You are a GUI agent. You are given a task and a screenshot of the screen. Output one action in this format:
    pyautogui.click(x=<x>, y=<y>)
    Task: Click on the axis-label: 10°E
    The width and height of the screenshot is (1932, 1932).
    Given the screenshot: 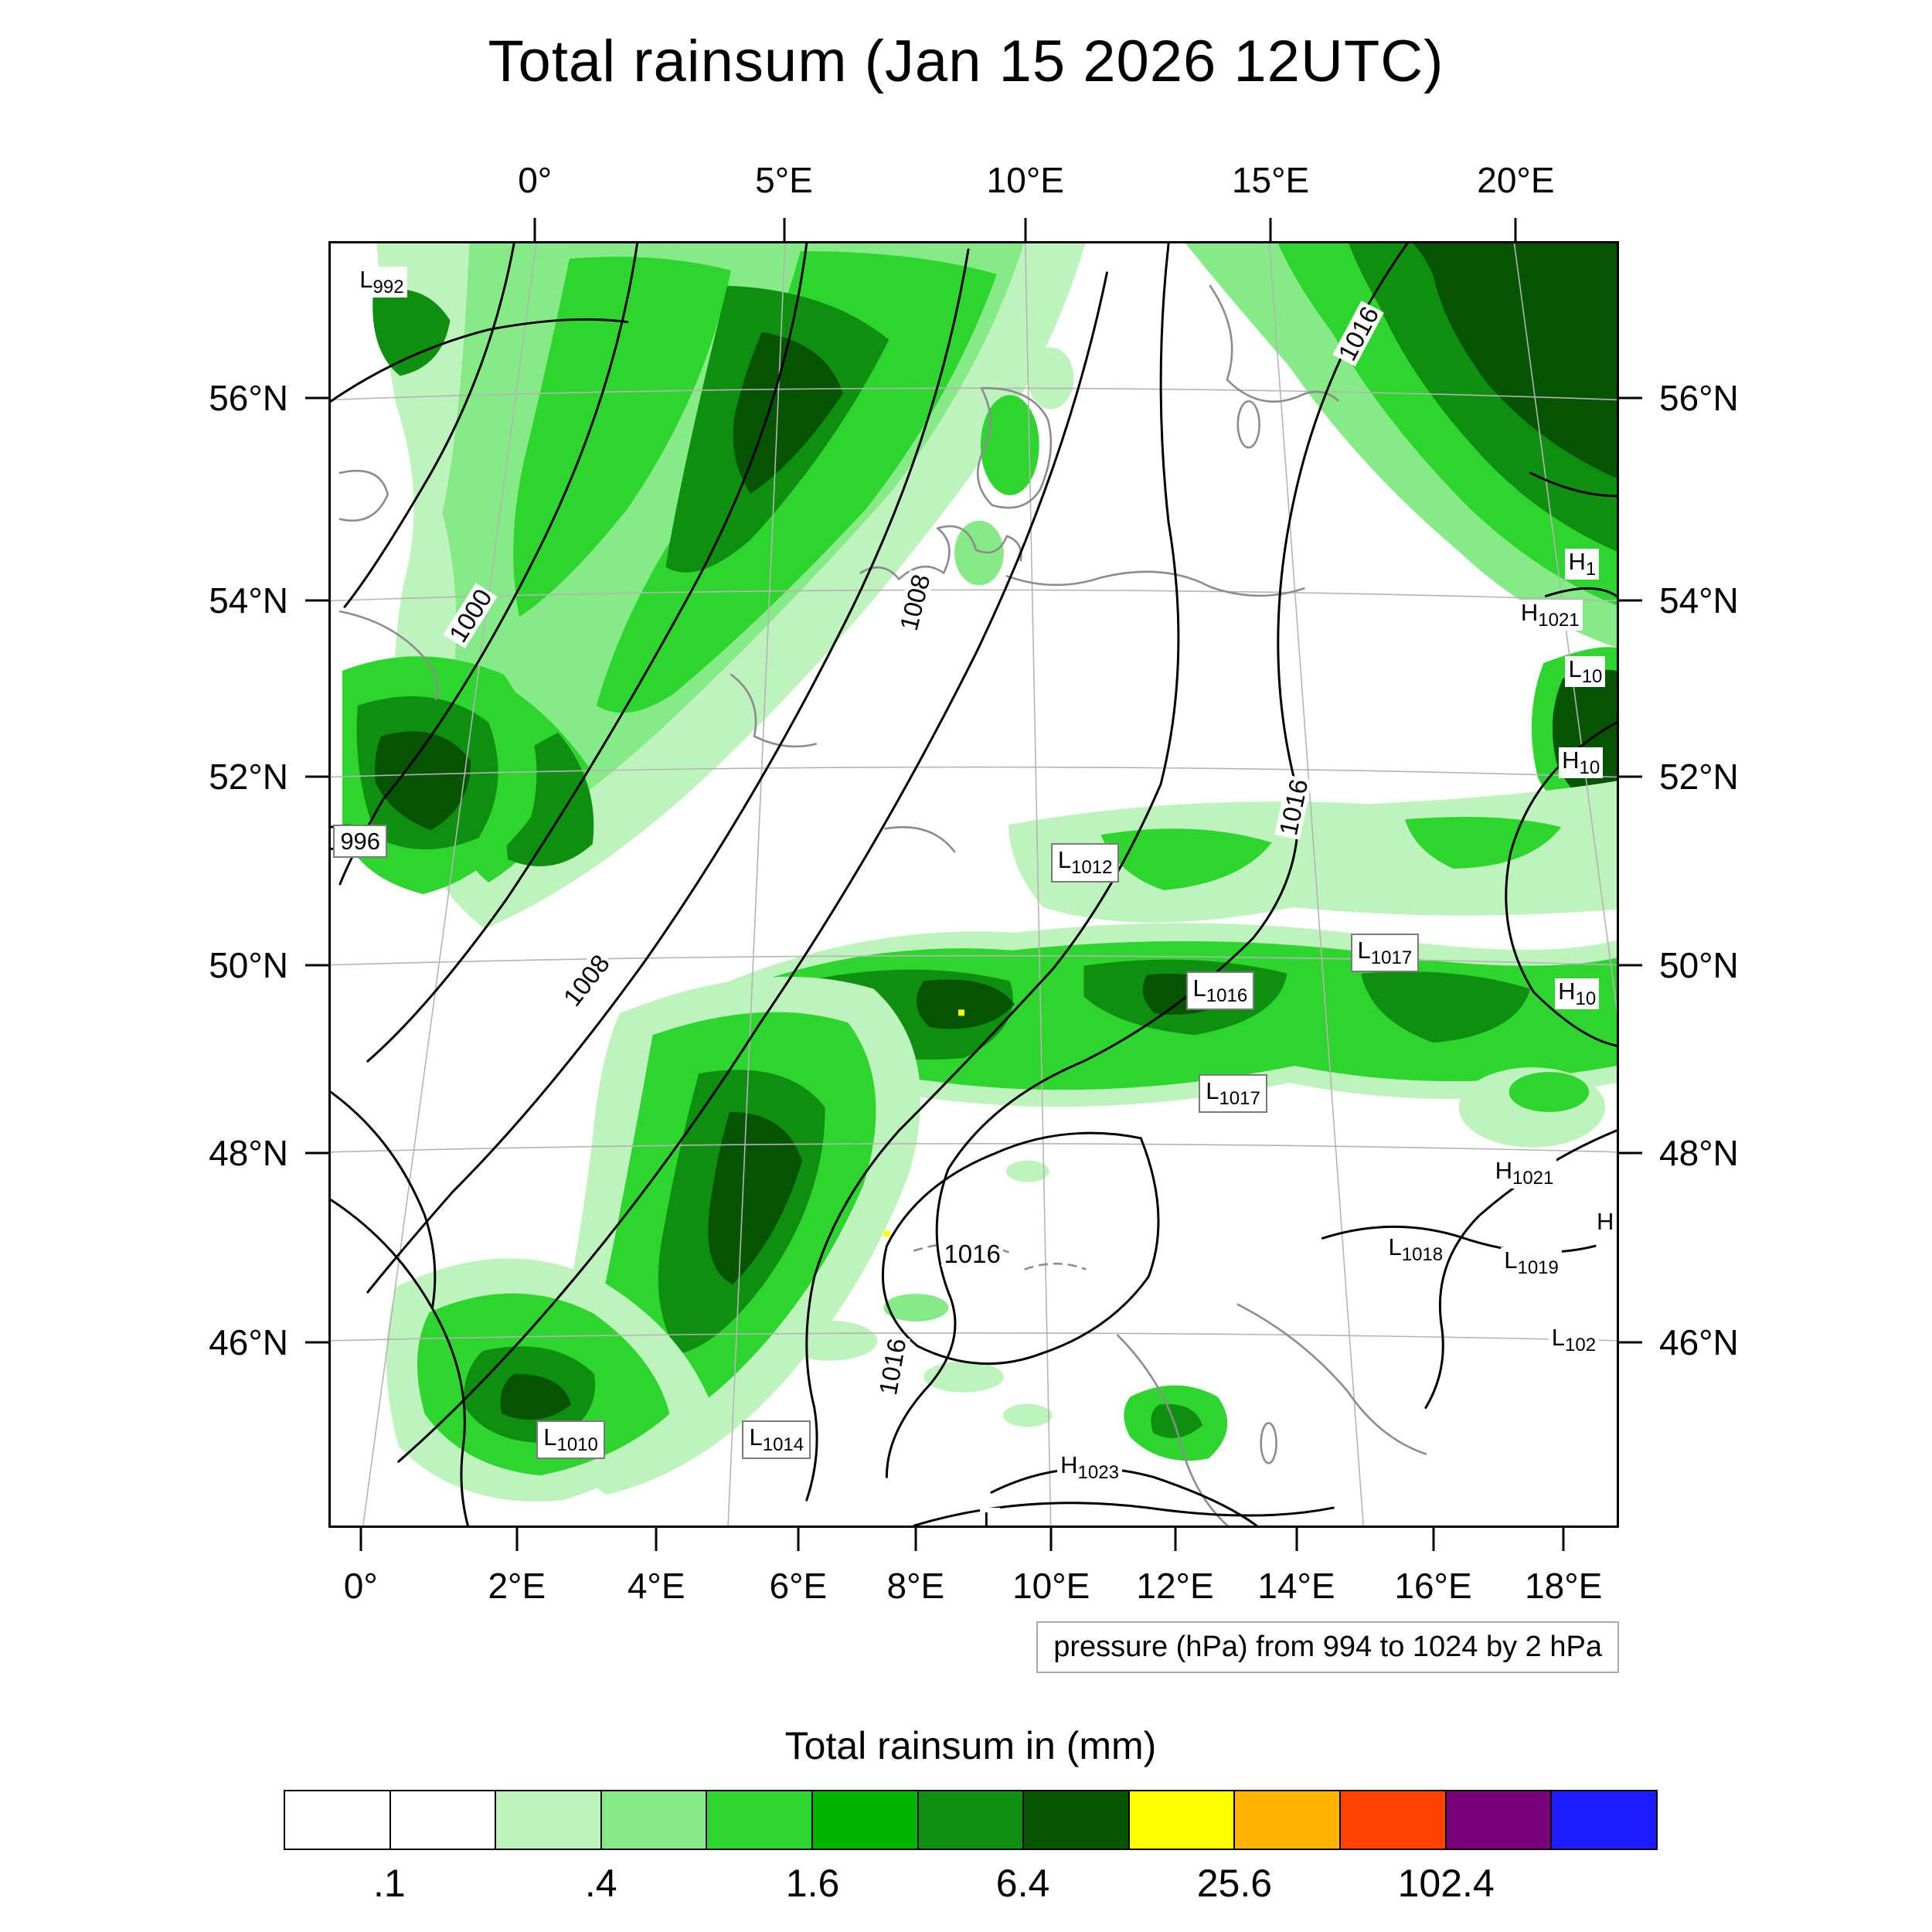 What is the action you would take?
    pyautogui.click(x=1025, y=180)
    